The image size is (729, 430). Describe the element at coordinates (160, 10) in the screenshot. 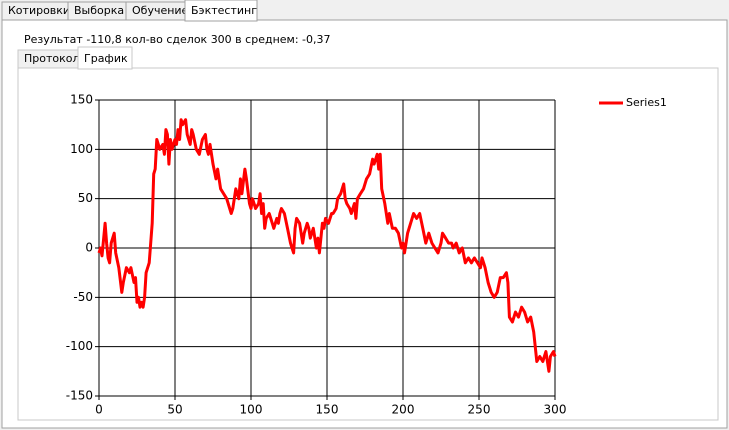

I see `tab-label: Обучение` at that location.